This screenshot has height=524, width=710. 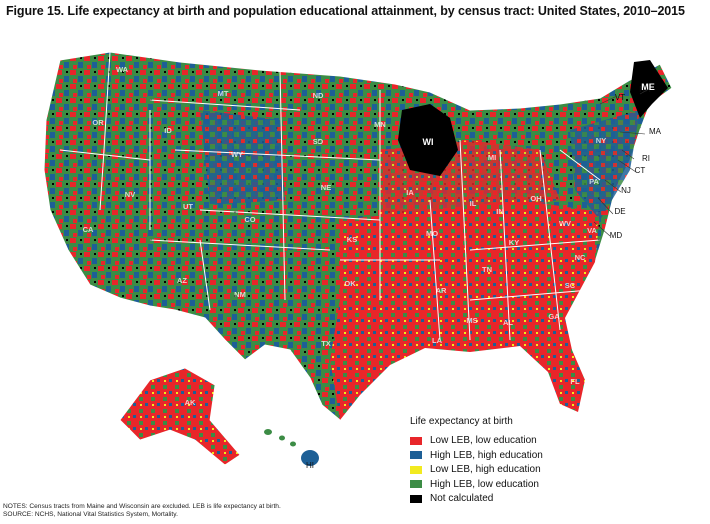 I want to click on state-label-nv: NV, so click(x=130, y=194).